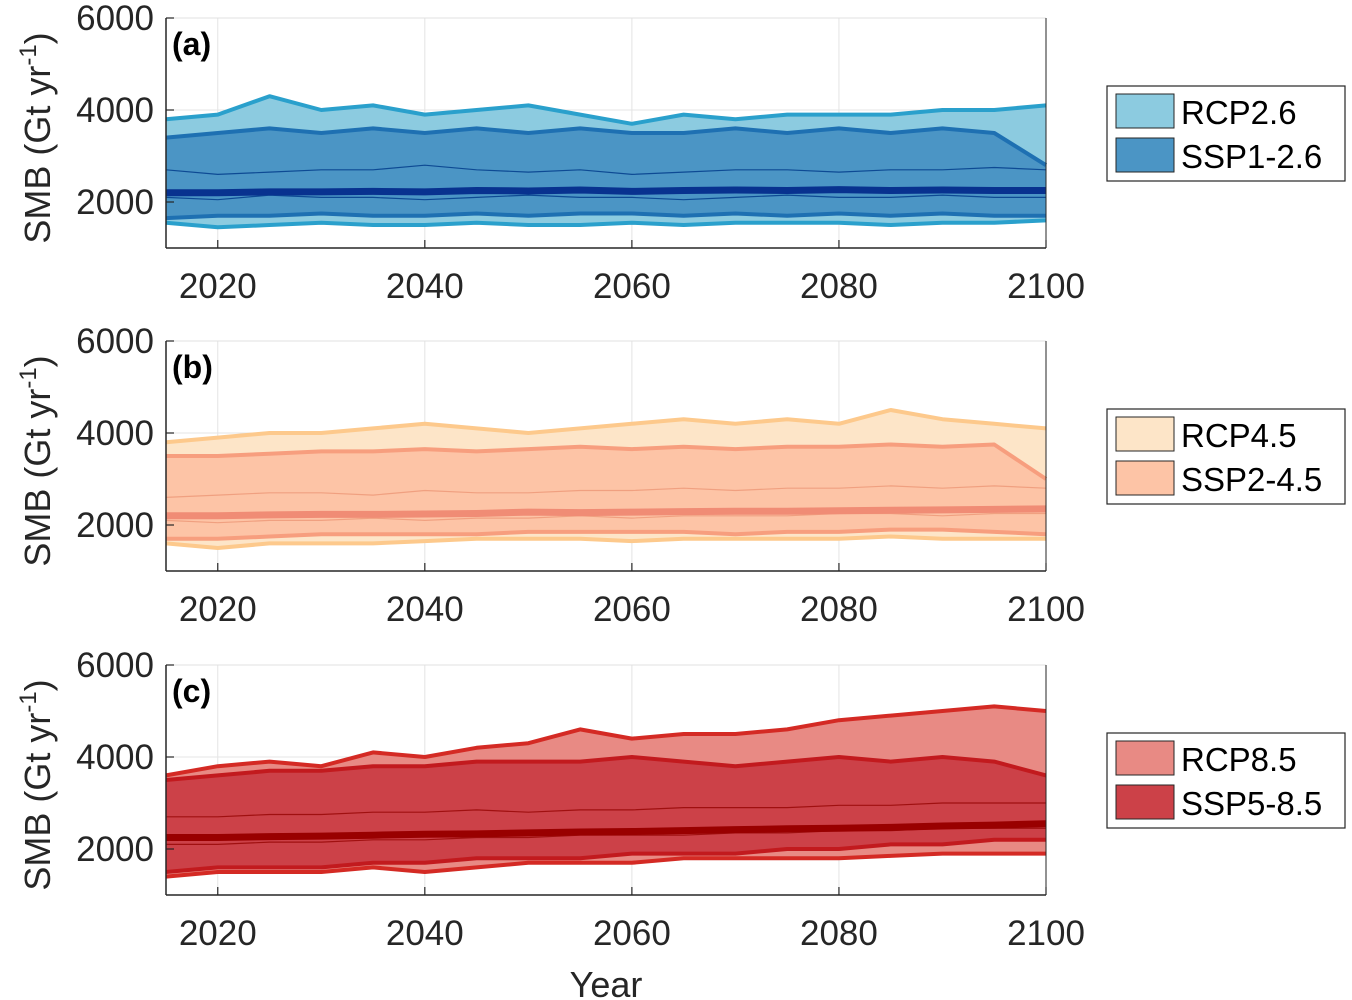  What do you see at coordinates (1145, 758) in the screenshot?
I see `legend-swatch-RCP8.5` at bounding box center [1145, 758].